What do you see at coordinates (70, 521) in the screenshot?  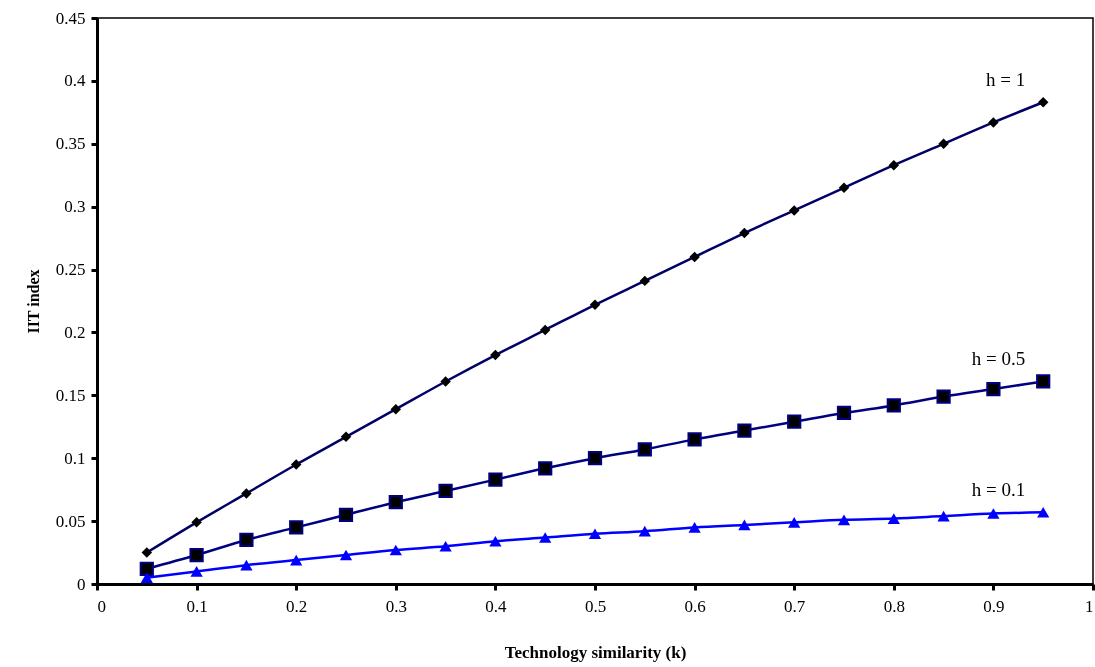 I see `y-tick-label: 0.05` at bounding box center [70, 521].